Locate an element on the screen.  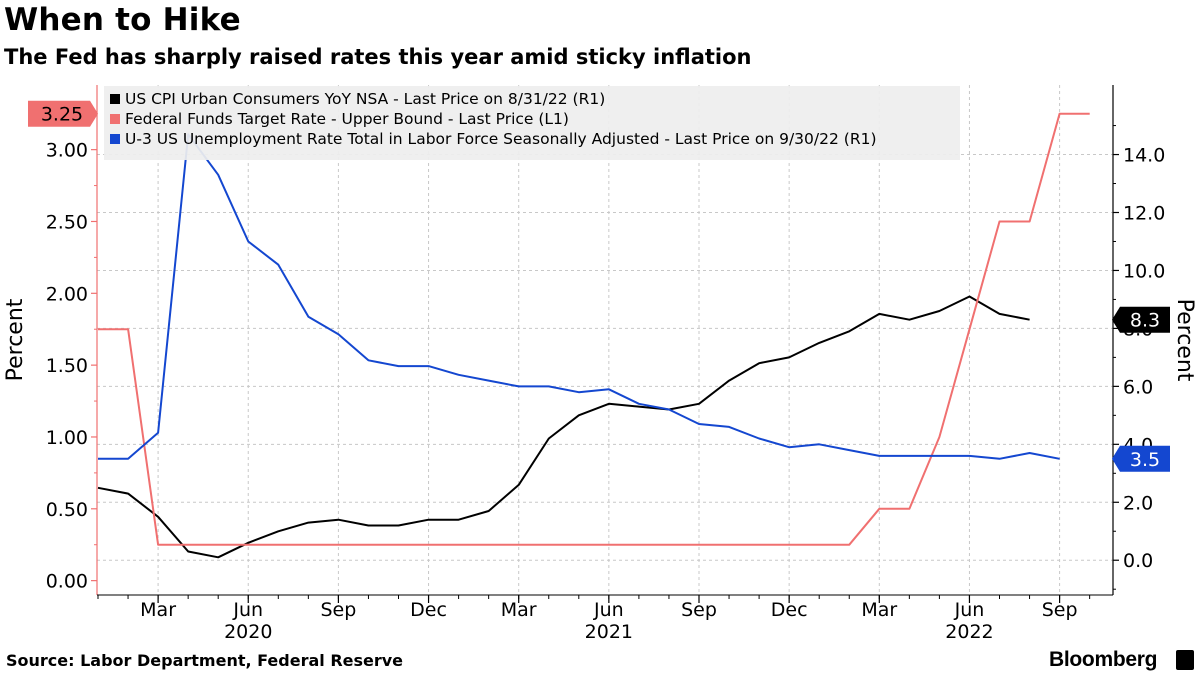
legend-box is located at coordinates (532, 123).